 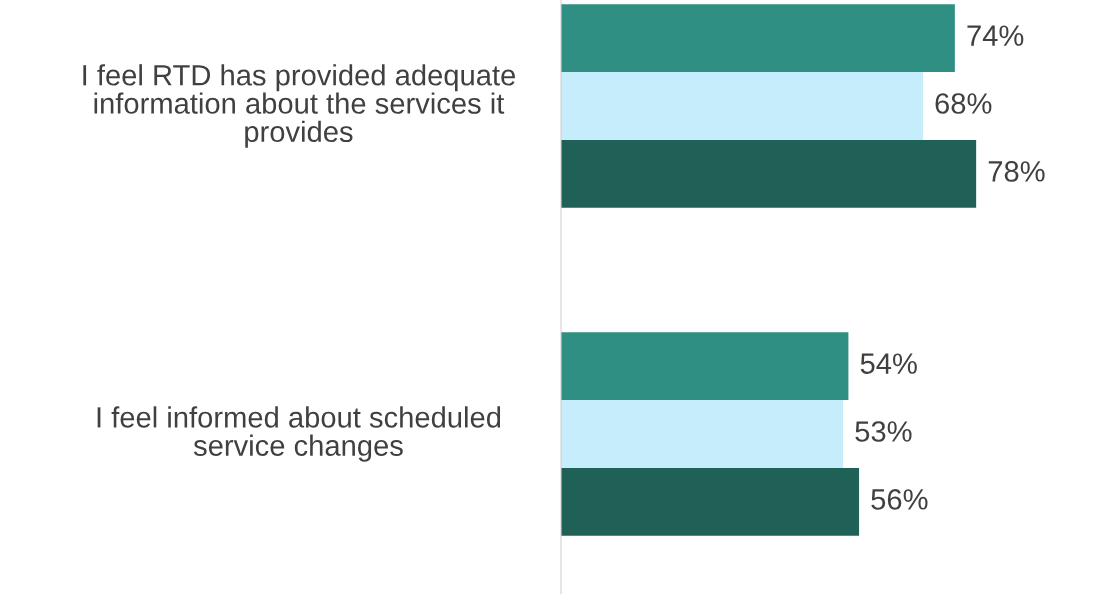 What do you see at coordinates (299, 434) in the screenshot?
I see `y-tick-label: I feel informed about scheduled service changes` at bounding box center [299, 434].